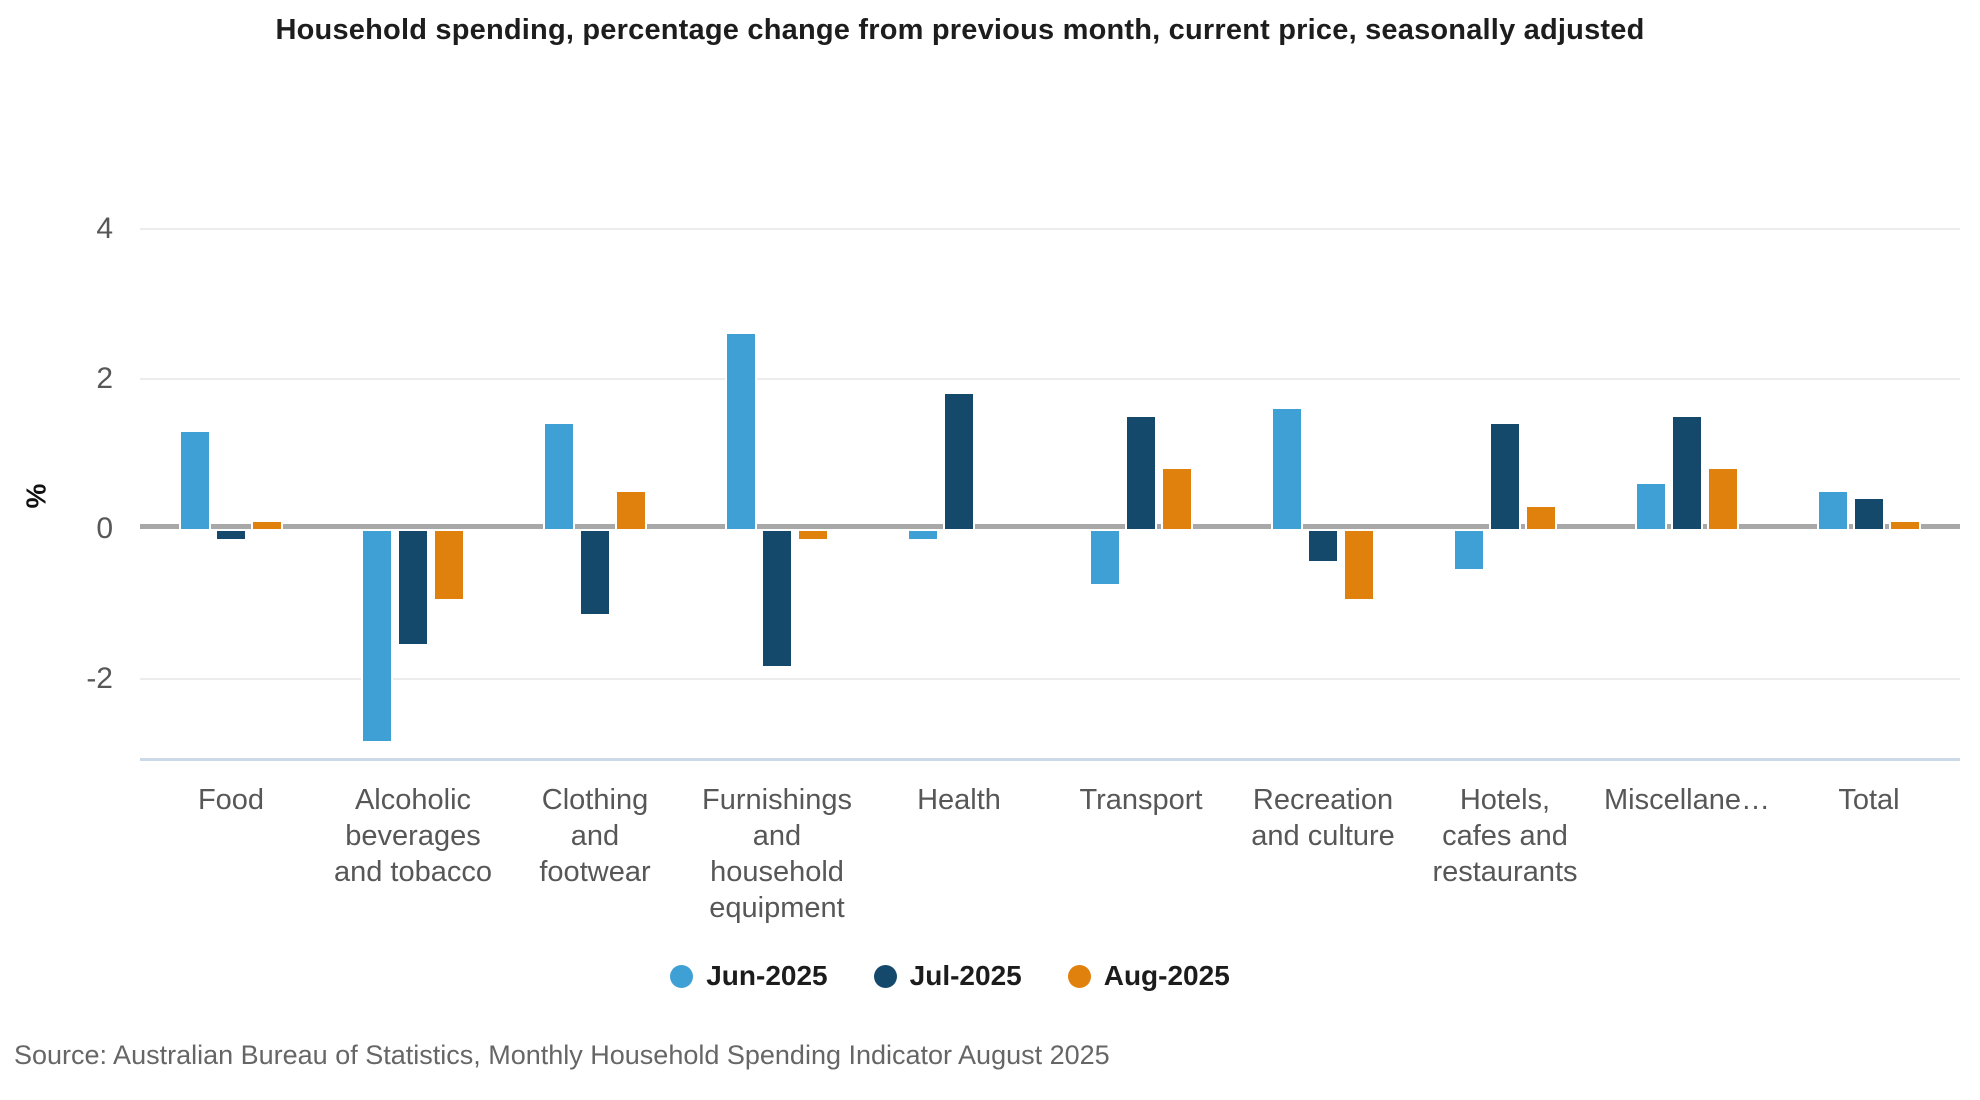 The image size is (1980, 1100). Describe the element at coordinates (1050, 759) in the screenshot. I see `x-axis-line` at that location.